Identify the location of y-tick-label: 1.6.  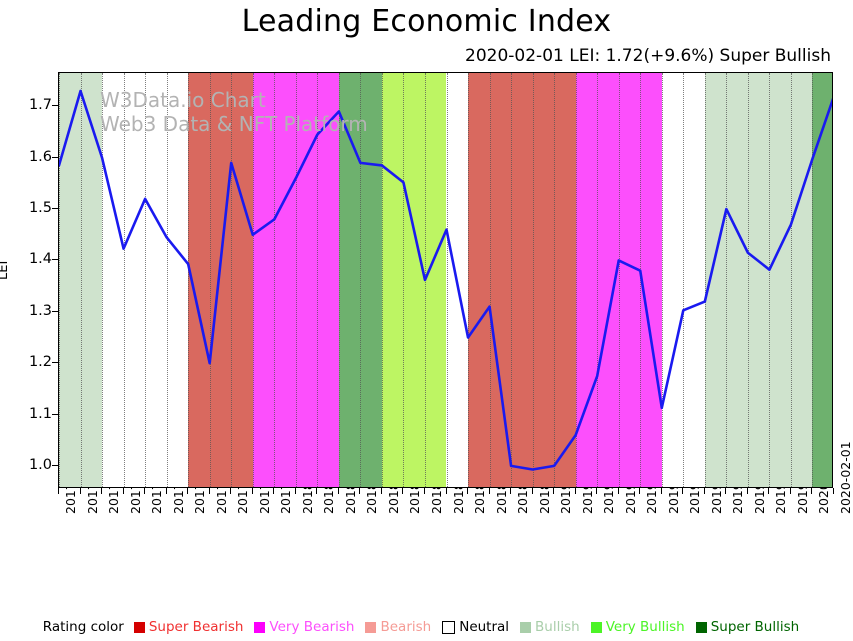
(40, 156).